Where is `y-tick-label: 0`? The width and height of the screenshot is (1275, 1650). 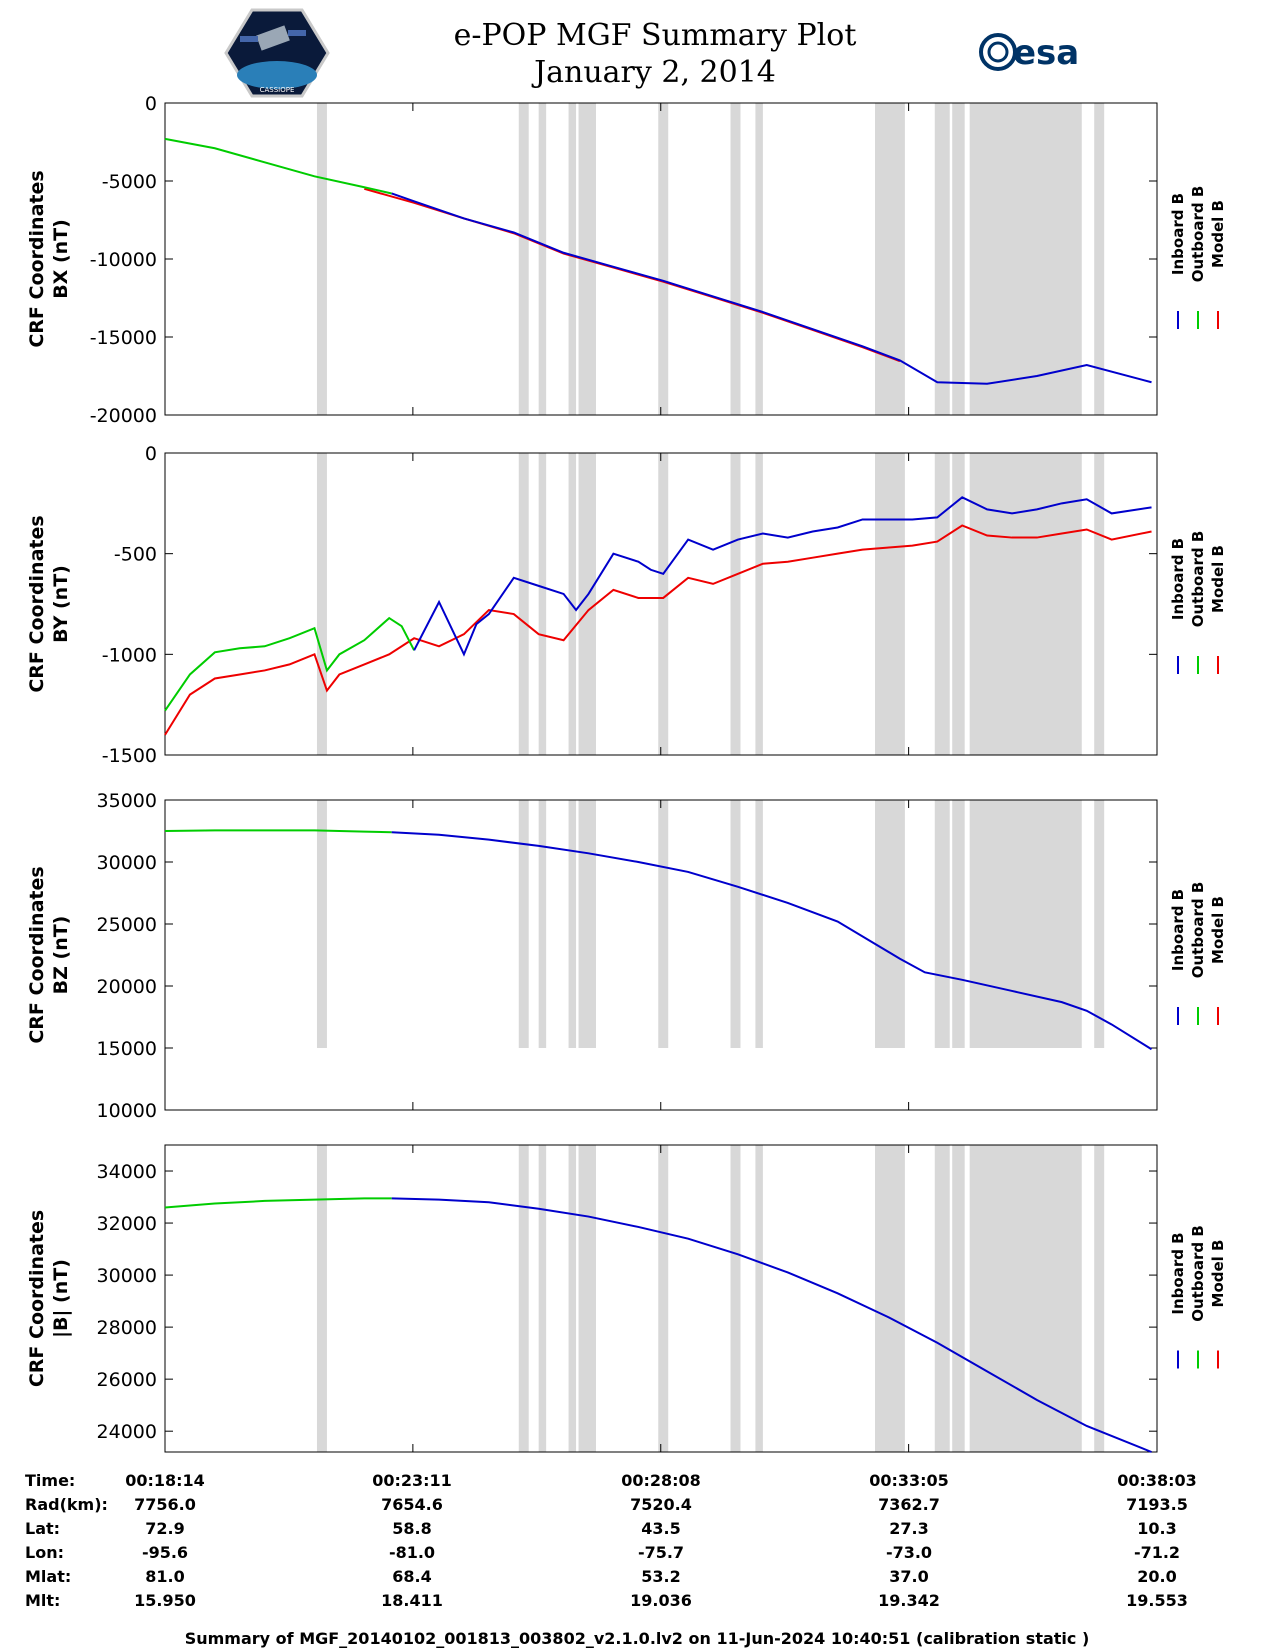 y-tick-label: 0 is located at coordinates (151, 104).